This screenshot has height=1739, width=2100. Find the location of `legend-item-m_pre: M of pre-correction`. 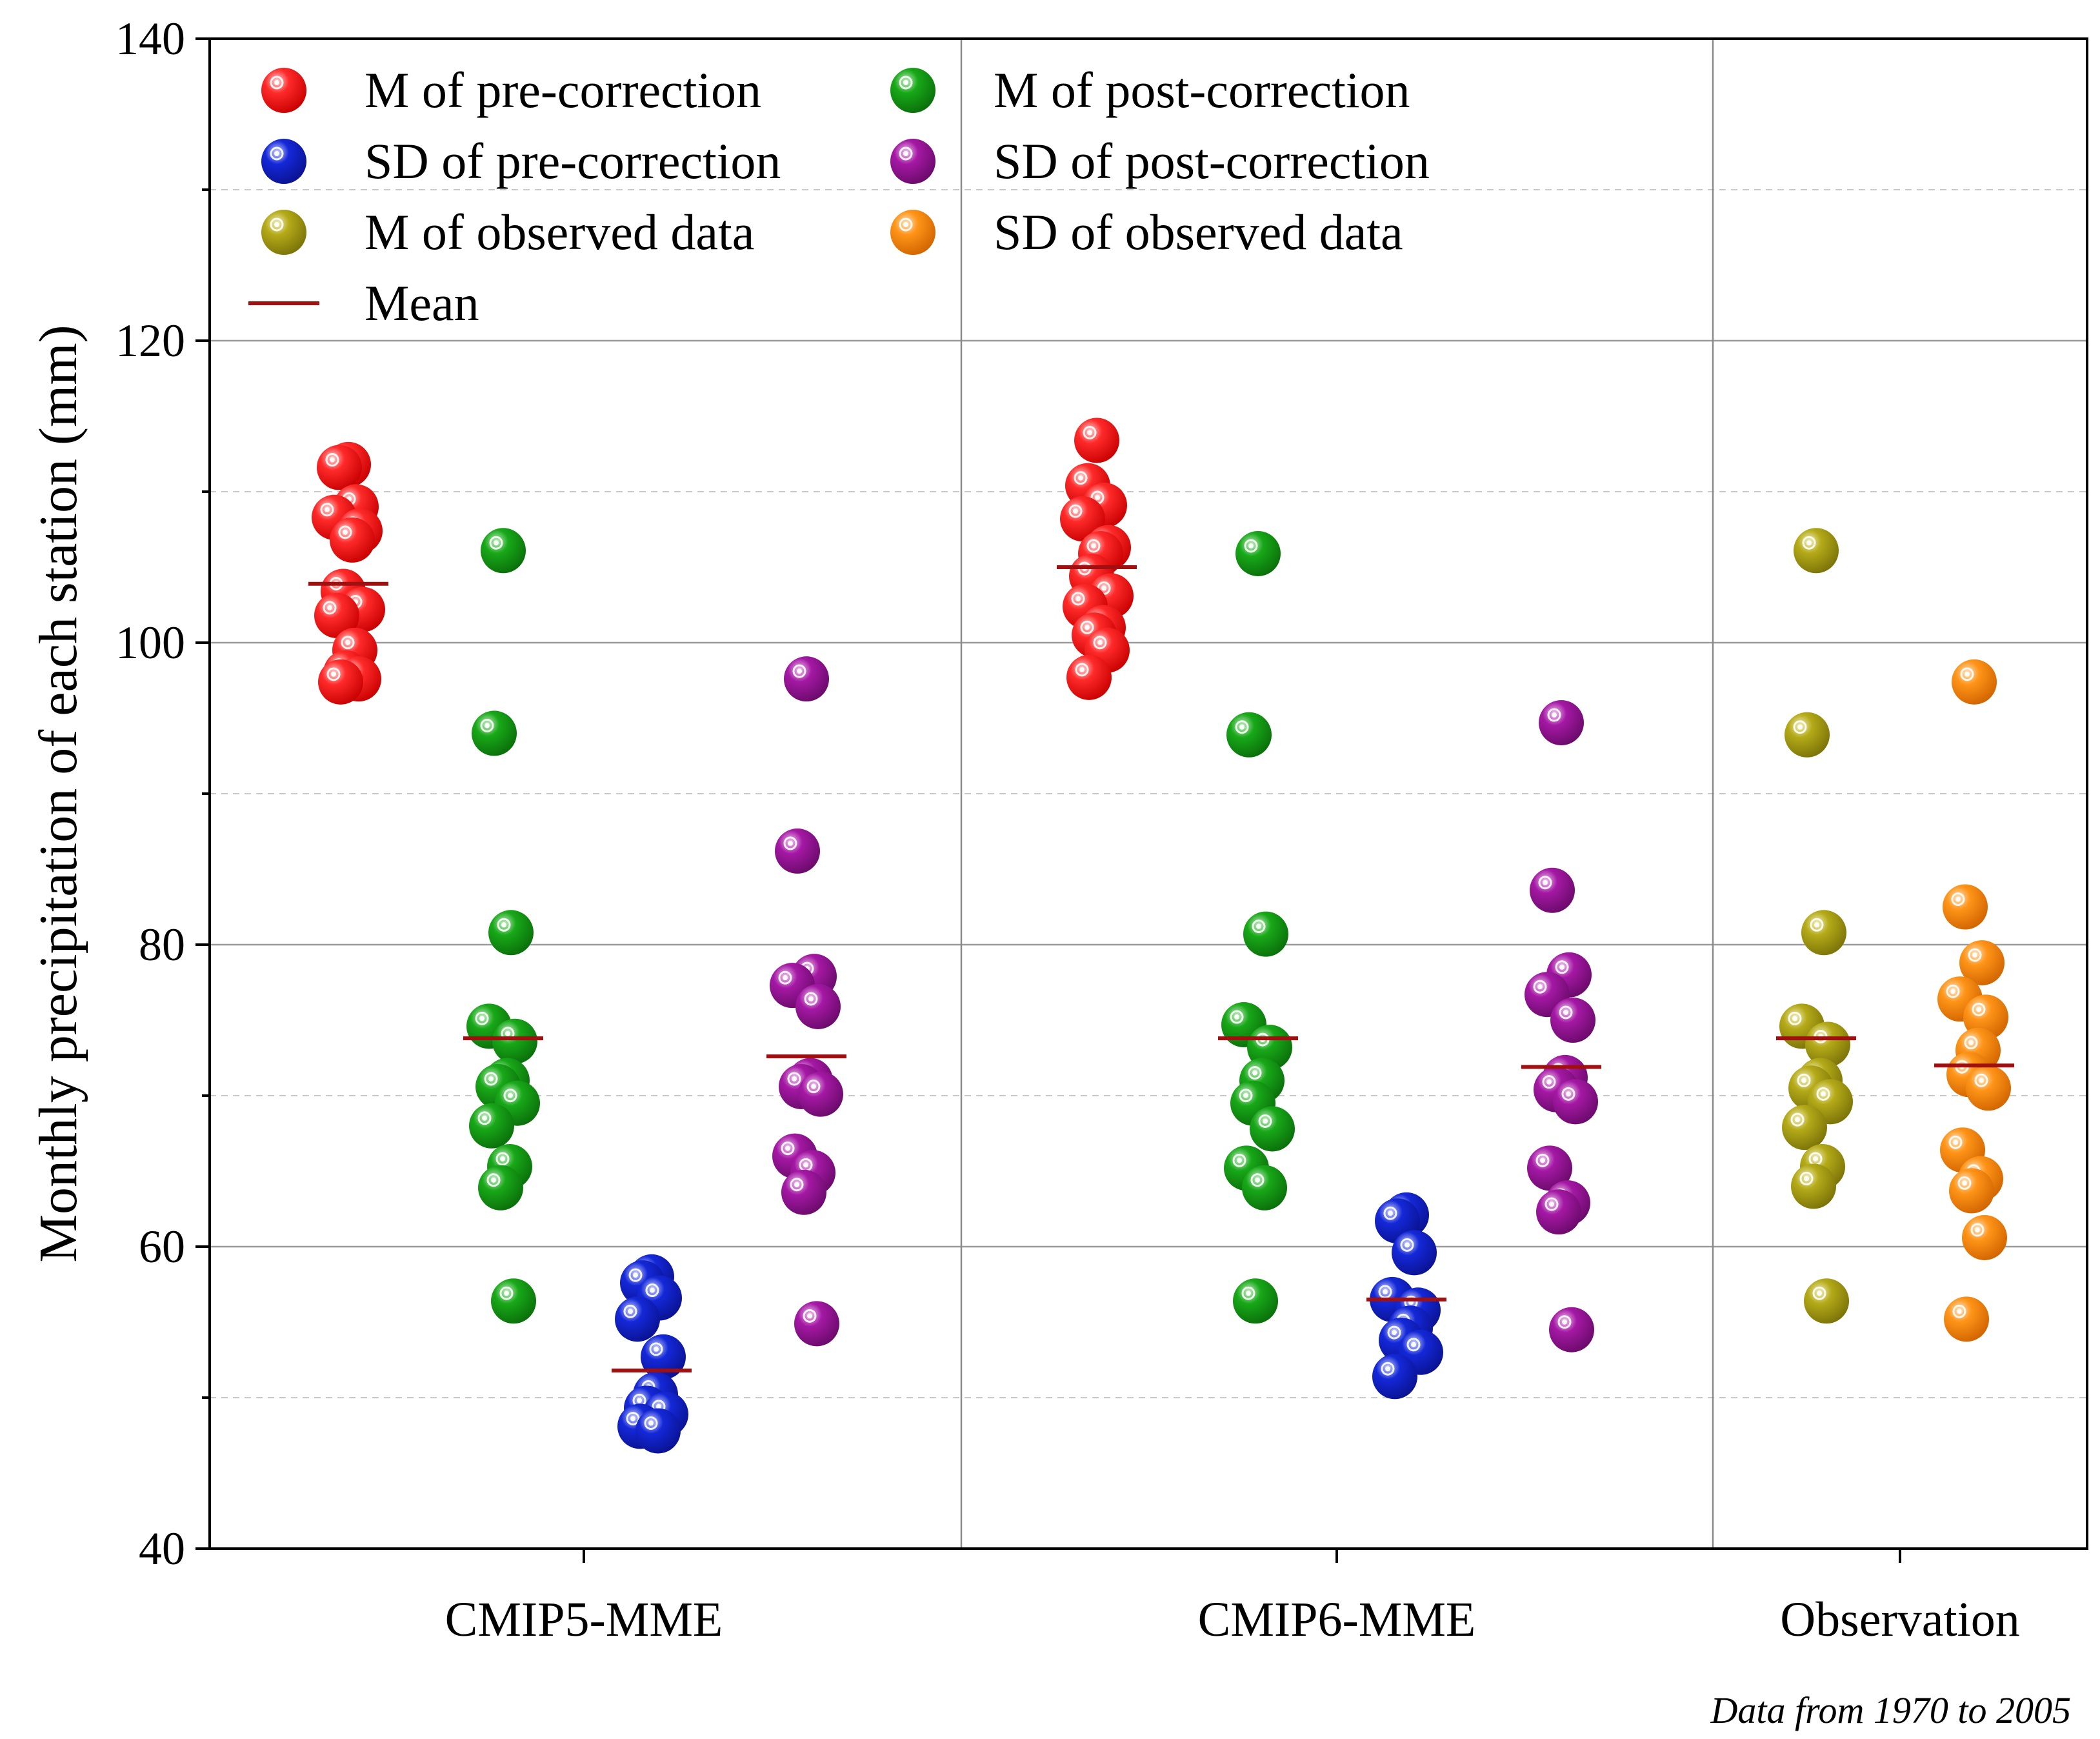

legend-item-m_pre: M of pre-correction is located at coordinates (511, 90).